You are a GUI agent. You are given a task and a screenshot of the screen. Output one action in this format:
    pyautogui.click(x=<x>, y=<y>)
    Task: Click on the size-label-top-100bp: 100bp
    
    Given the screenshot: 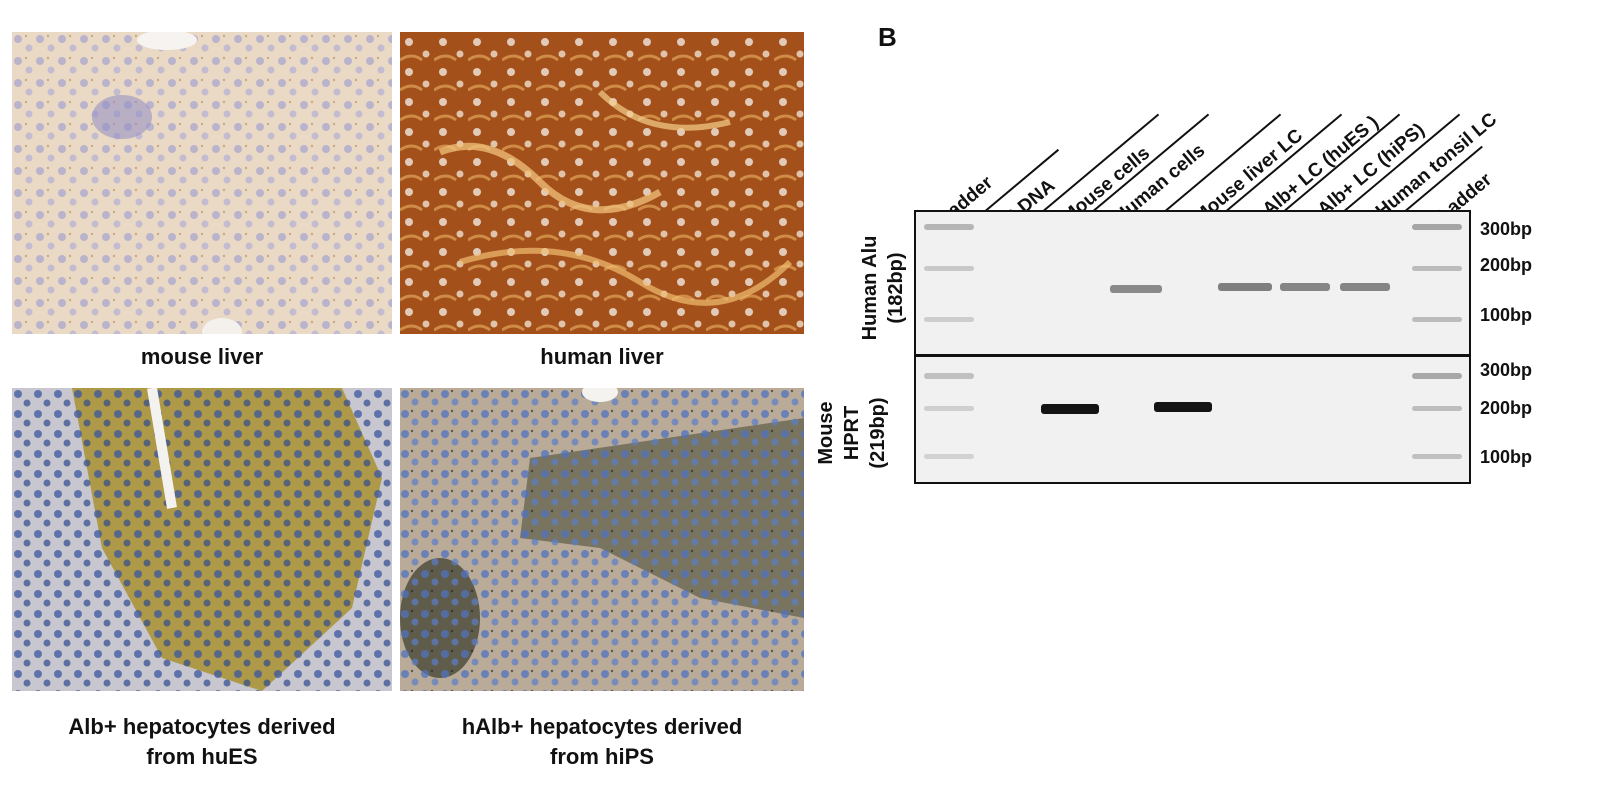 What is the action you would take?
    pyautogui.click(x=1506, y=315)
    